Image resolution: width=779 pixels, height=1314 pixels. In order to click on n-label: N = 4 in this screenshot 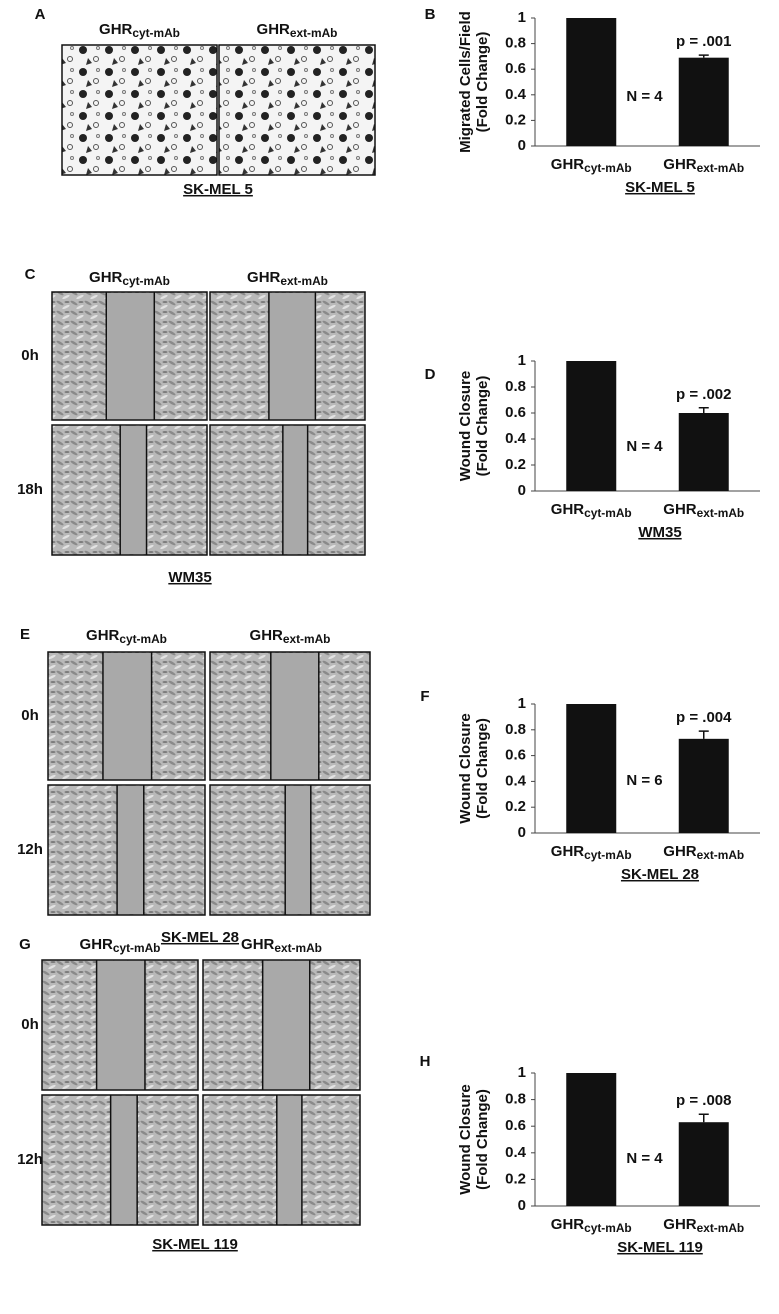, I will do `click(644, 446)`.